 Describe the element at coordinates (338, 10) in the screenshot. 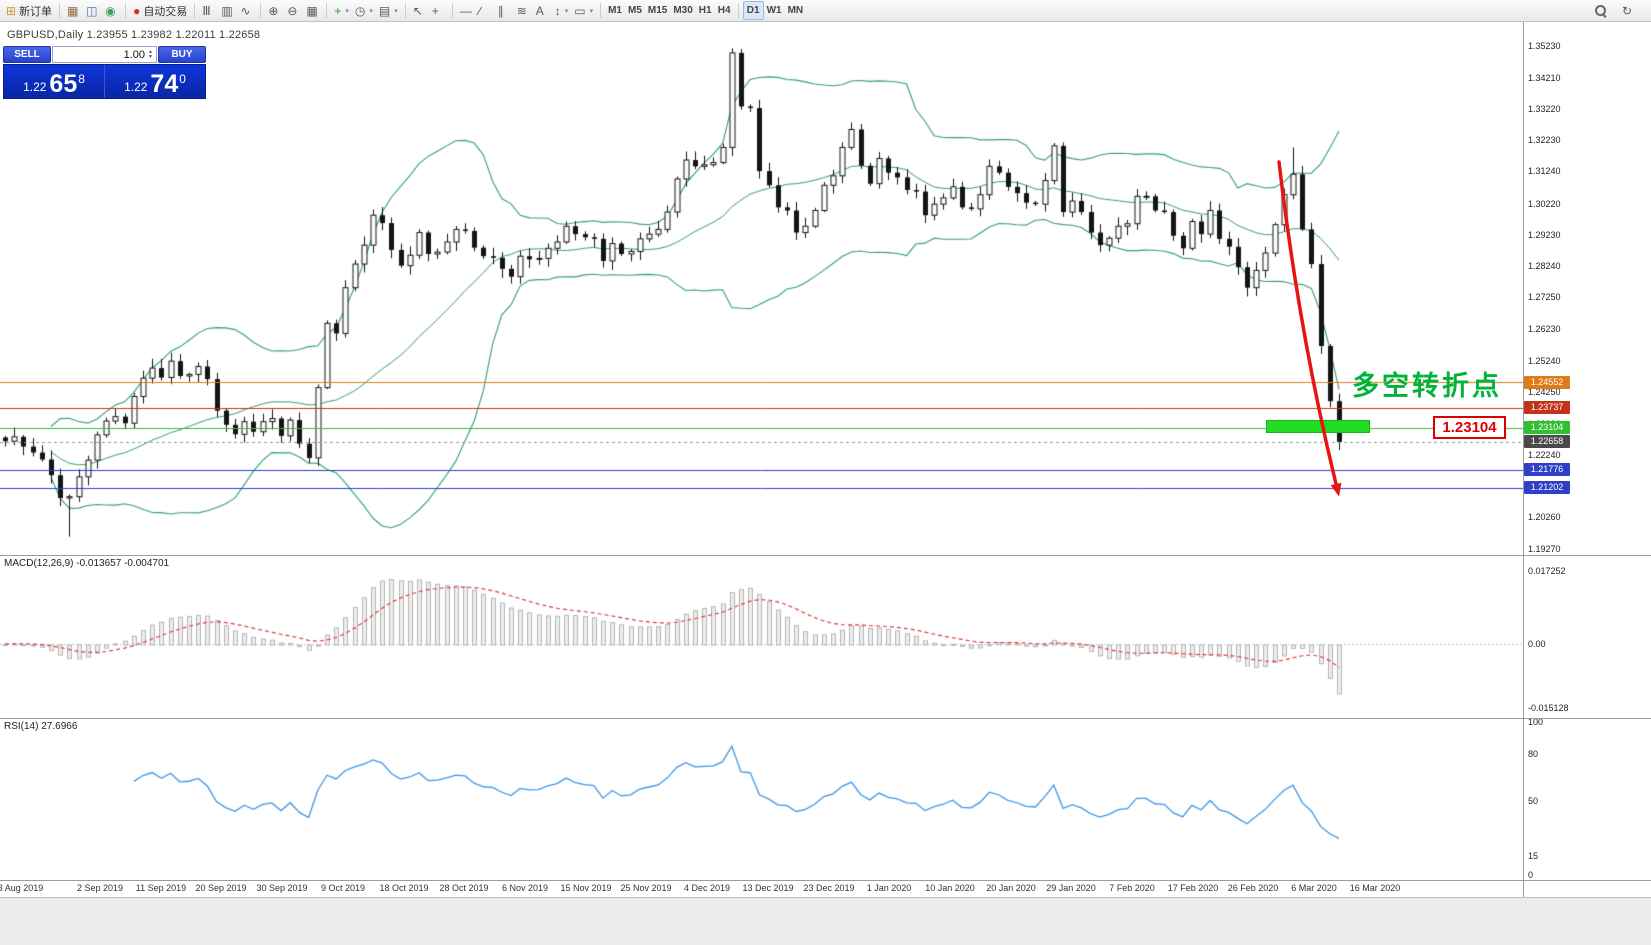

I see `new-chart-icon: +` at that location.